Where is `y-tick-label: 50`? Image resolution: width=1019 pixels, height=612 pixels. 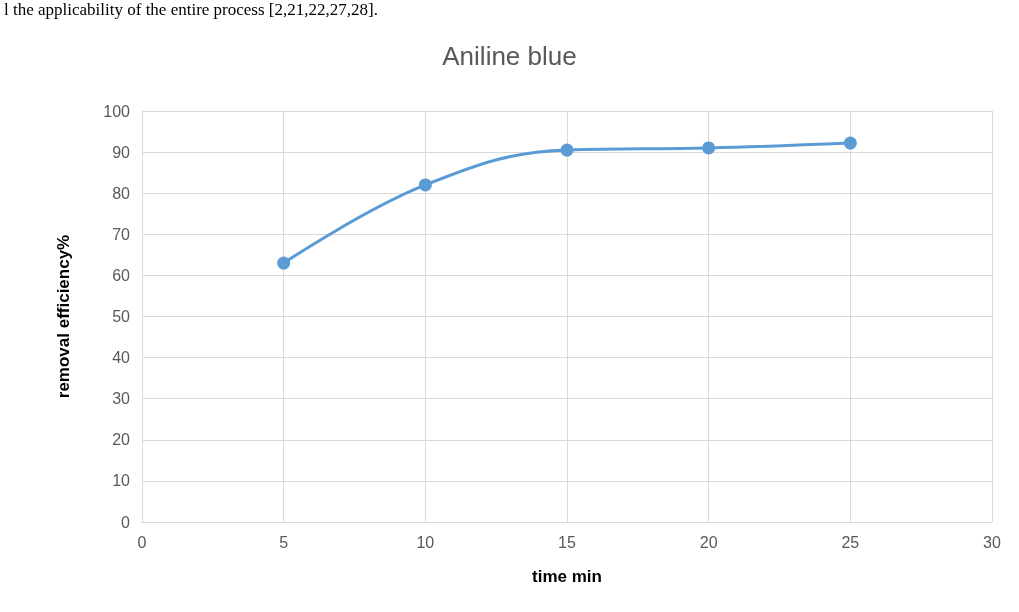 y-tick-label: 50 is located at coordinates (121, 316).